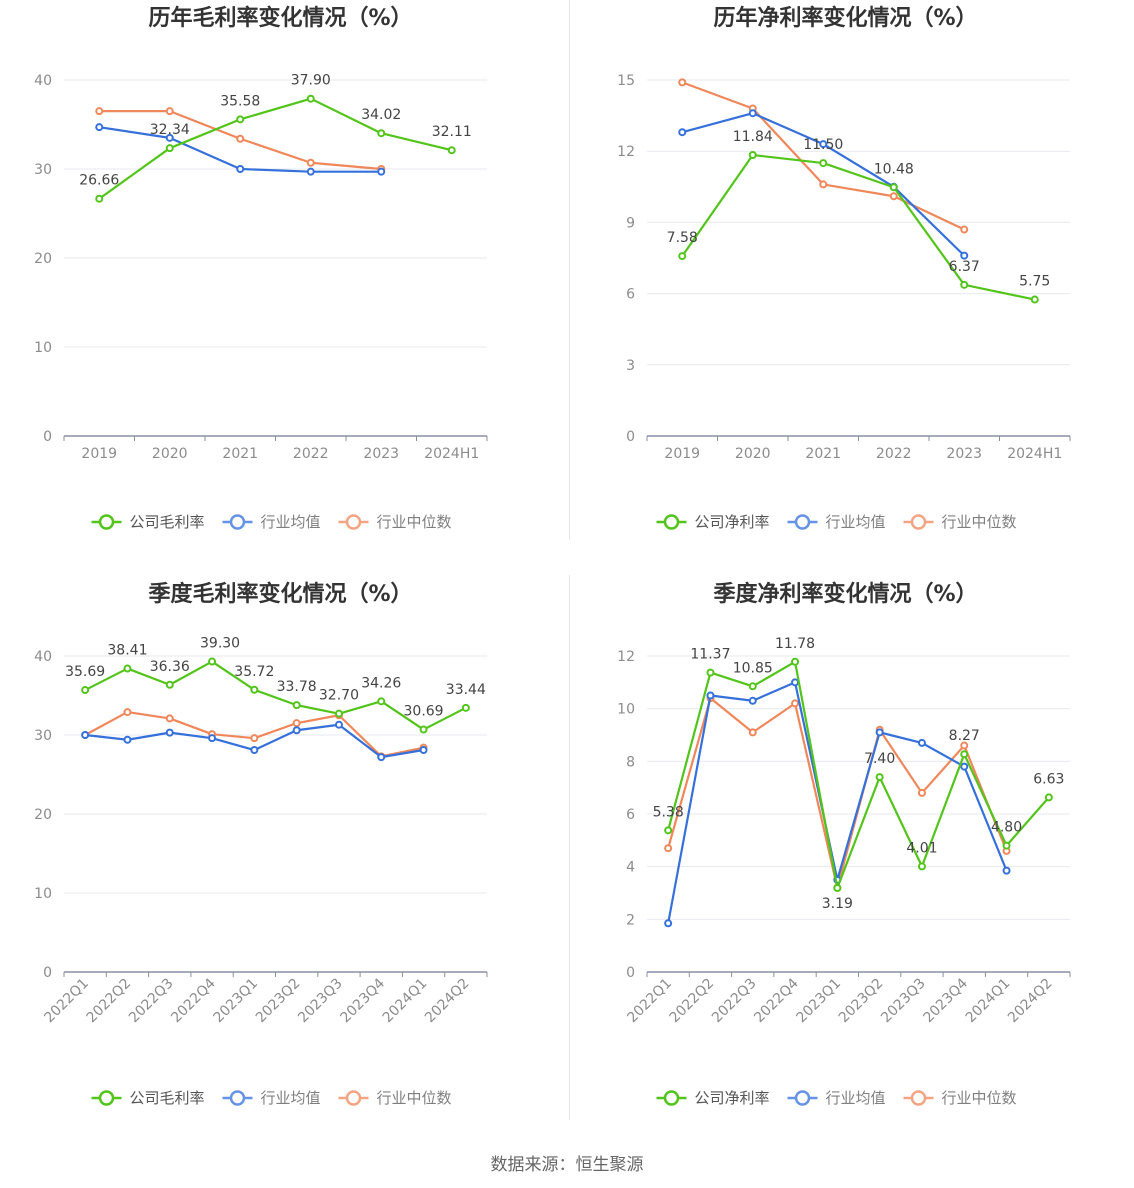  I want to click on x-tick-label: 2022Q1, so click(649, 1001).